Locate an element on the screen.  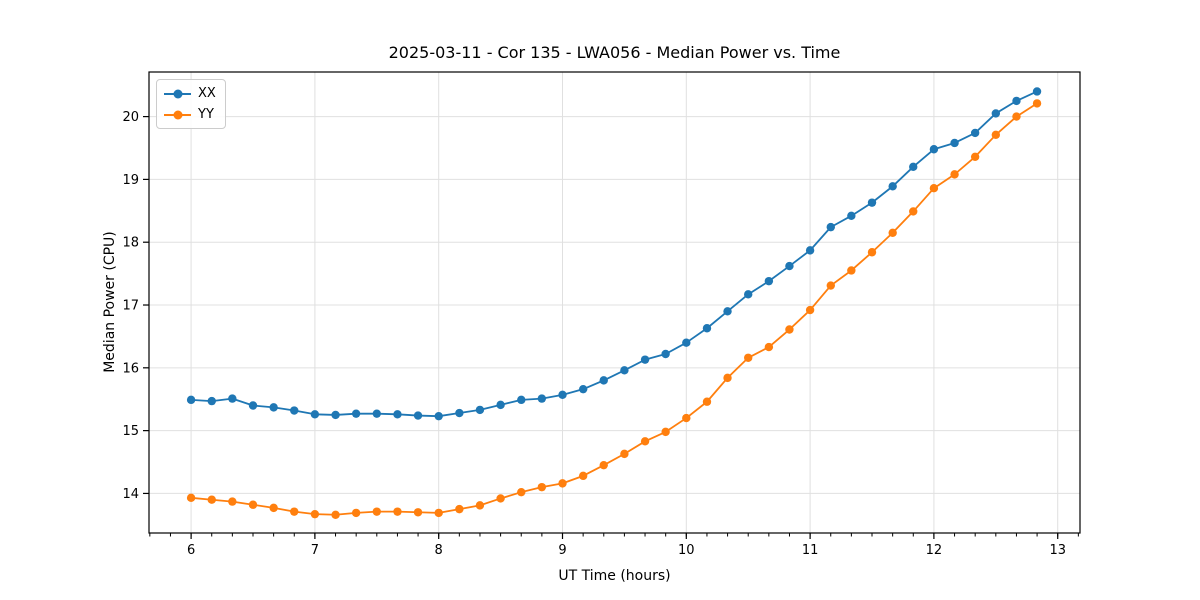
y-axis-label: Median Power (CPU) is located at coordinates (110, 302).